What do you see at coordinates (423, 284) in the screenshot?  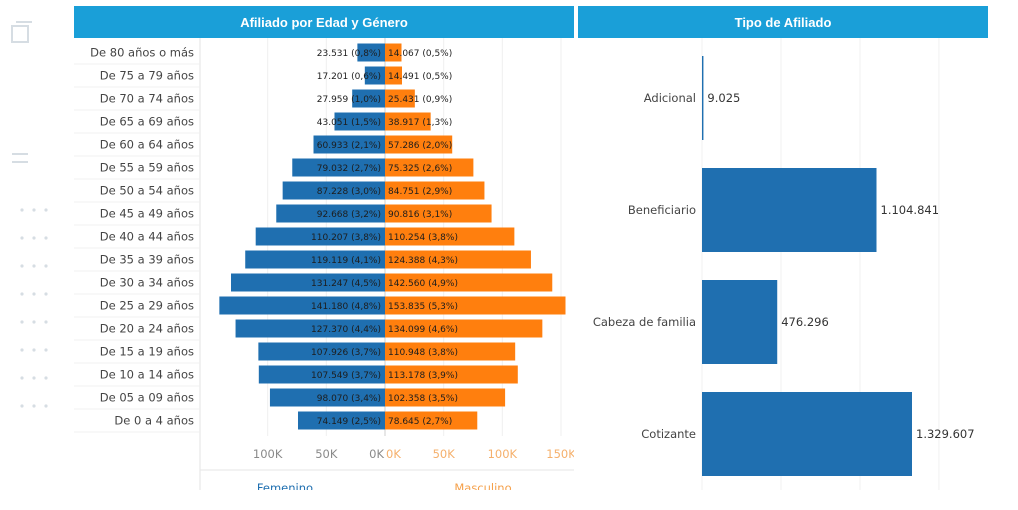 I see `male-value-label: 142.560 (4,9%)` at bounding box center [423, 284].